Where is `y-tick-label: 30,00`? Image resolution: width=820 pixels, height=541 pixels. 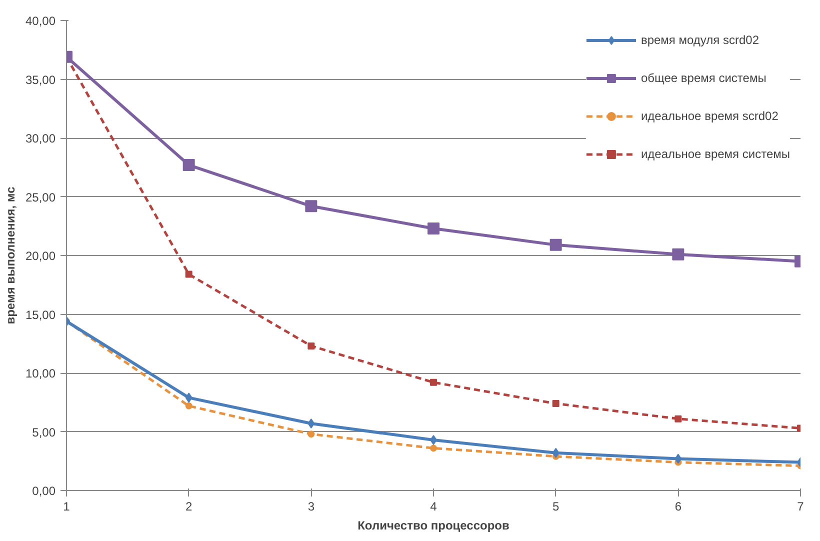
y-tick-label: 30,00 is located at coordinates (40, 139).